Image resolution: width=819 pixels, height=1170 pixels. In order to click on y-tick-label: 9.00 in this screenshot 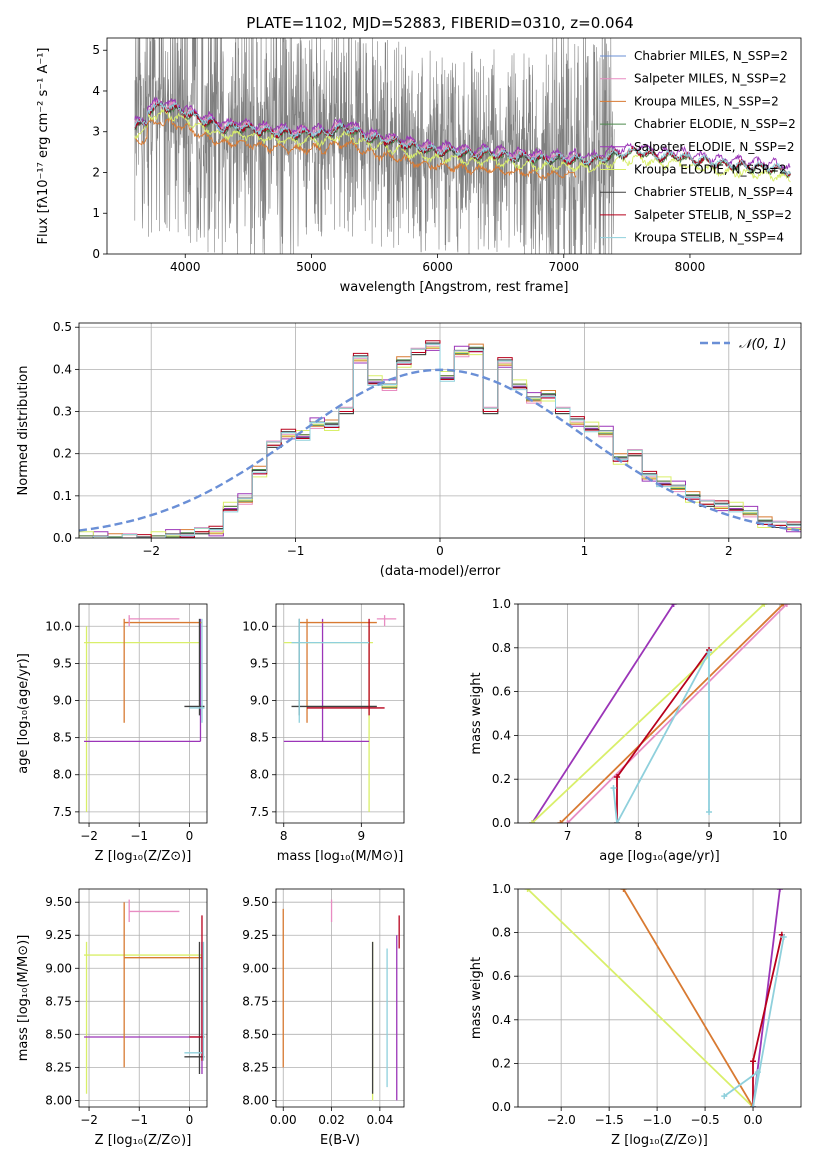, I will do `click(255, 968)`.